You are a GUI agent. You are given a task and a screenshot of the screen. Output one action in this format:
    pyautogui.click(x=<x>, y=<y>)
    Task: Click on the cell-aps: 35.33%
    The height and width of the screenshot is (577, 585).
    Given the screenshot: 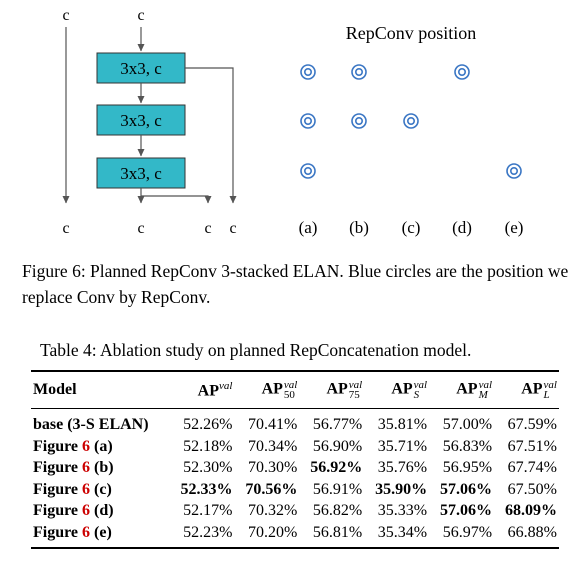 What is the action you would take?
    pyautogui.click(x=402, y=510)
    